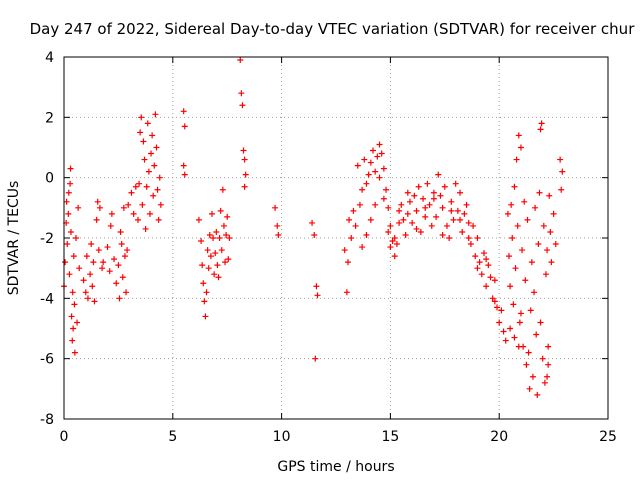 This screenshot has height=480, width=640. Describe the element at coordinates (390, 437) in the screenshot. I see `x-tick-label: 15` at that location.